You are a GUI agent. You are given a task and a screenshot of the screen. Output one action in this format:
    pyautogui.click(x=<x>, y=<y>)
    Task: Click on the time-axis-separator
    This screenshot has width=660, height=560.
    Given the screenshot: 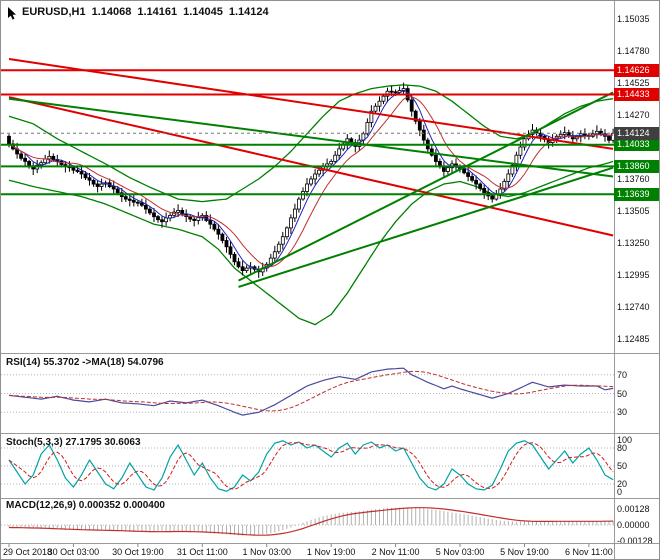 What is the action you would take?
    pyautogui.click(x=330, y=543)
    